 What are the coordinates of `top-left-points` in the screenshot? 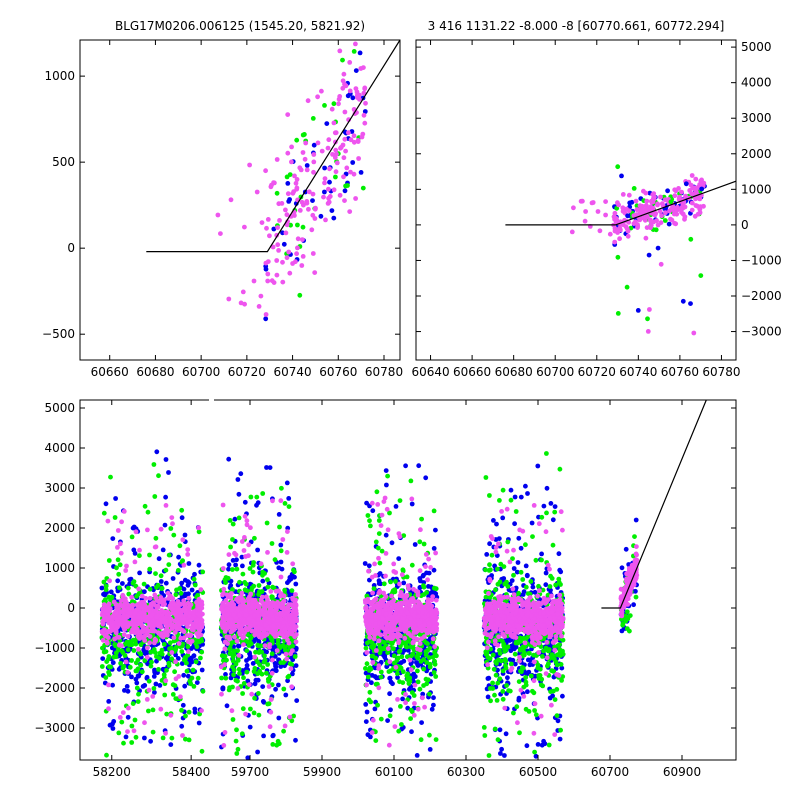 It's located at (291, 181).